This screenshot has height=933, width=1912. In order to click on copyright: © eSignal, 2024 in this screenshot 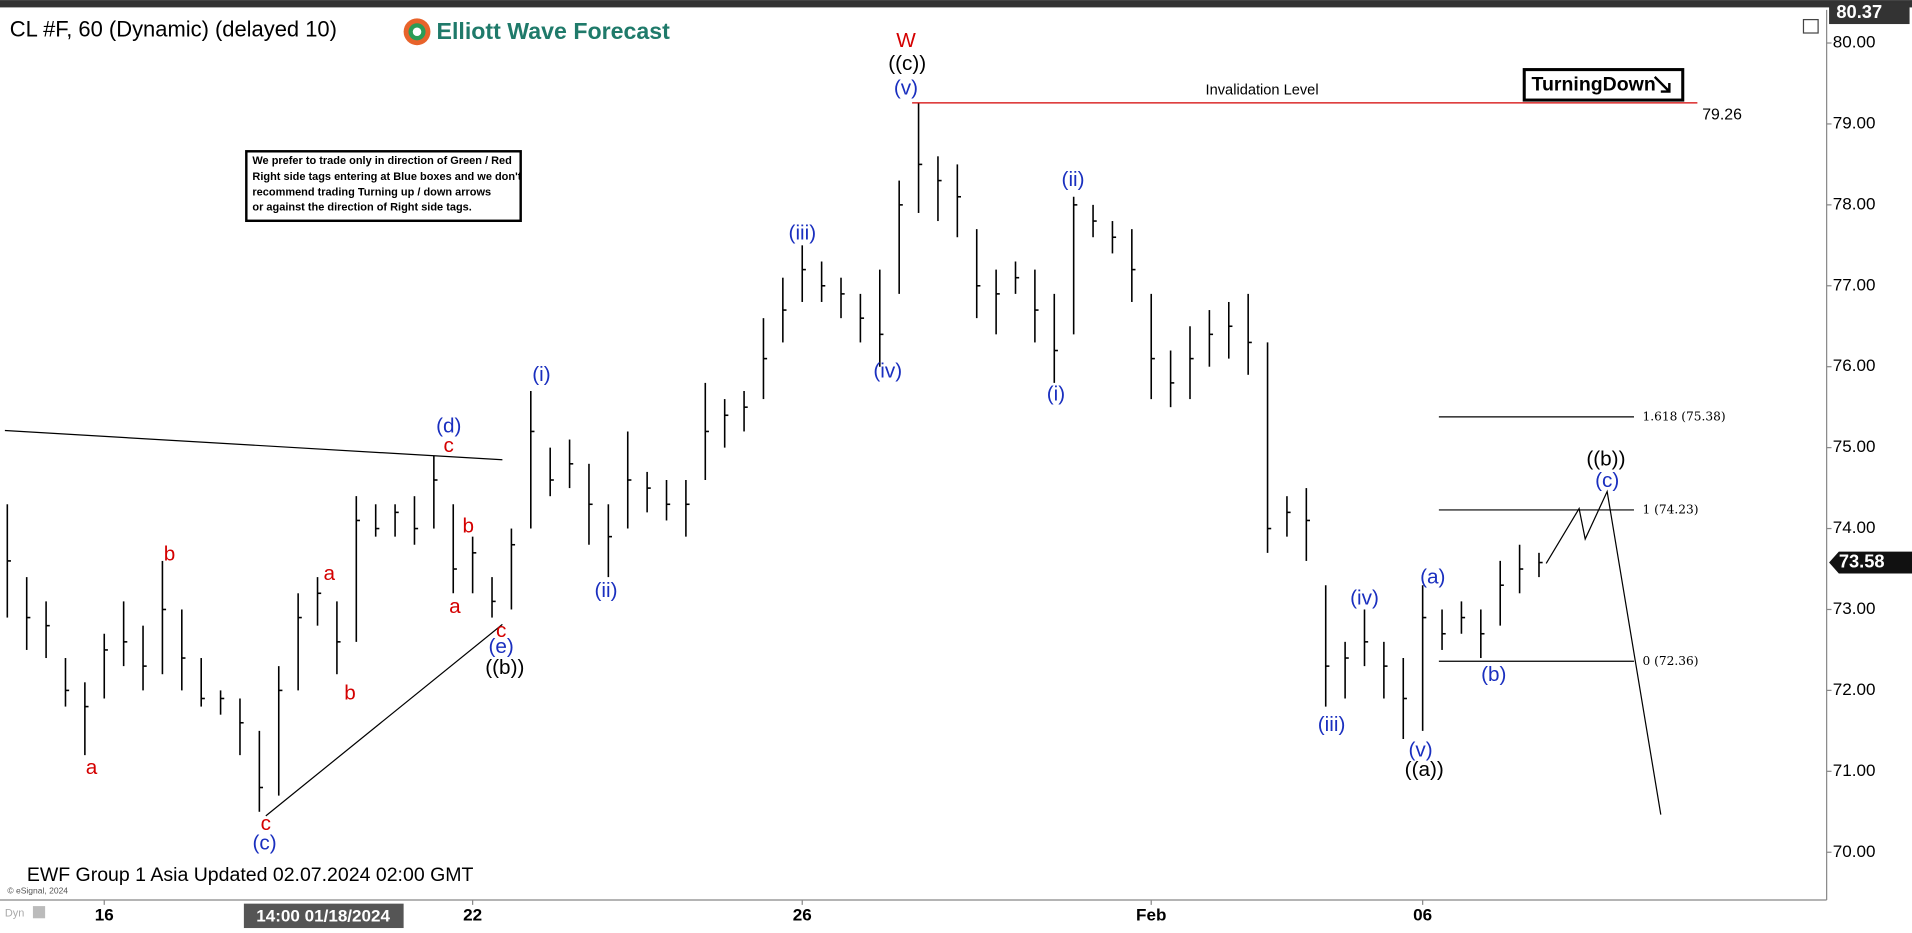, I will do `click(37, 891)`.